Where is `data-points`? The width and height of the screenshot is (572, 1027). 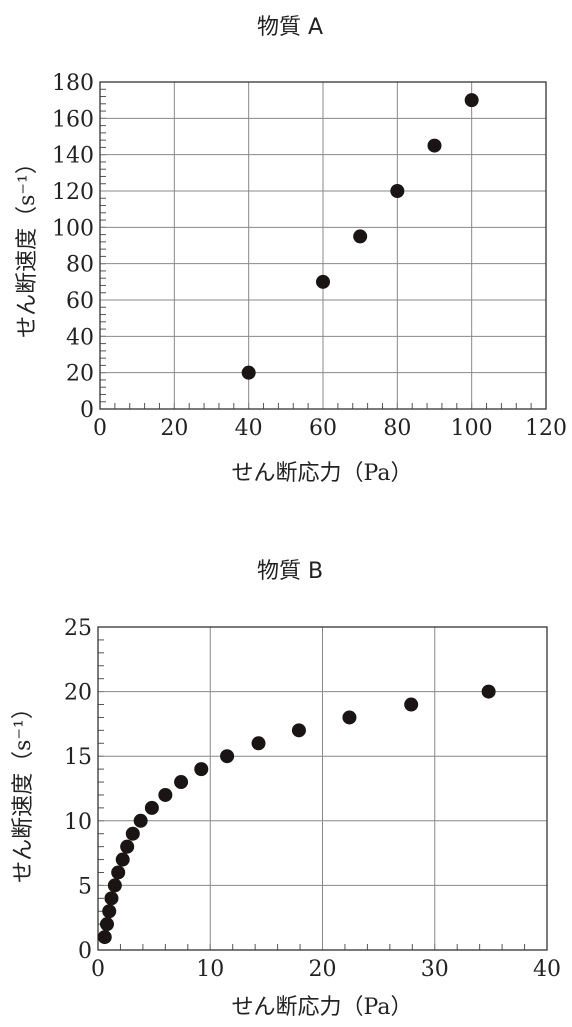
data-points is located at coordinates (360, 236).